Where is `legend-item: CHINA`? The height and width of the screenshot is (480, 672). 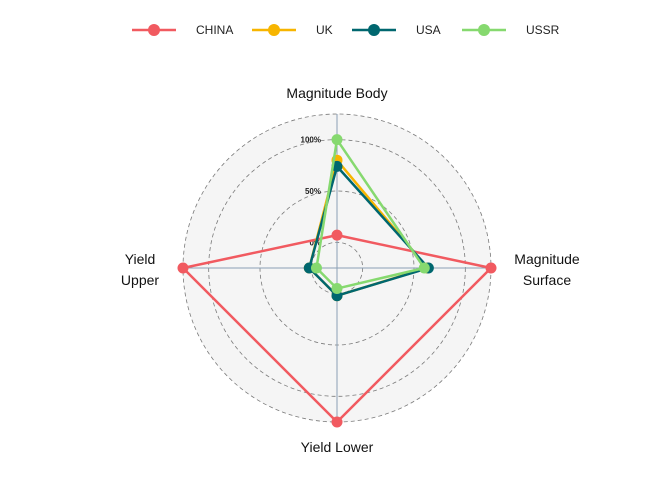
legend-item: CHINA is located at coordinates (182, 30).